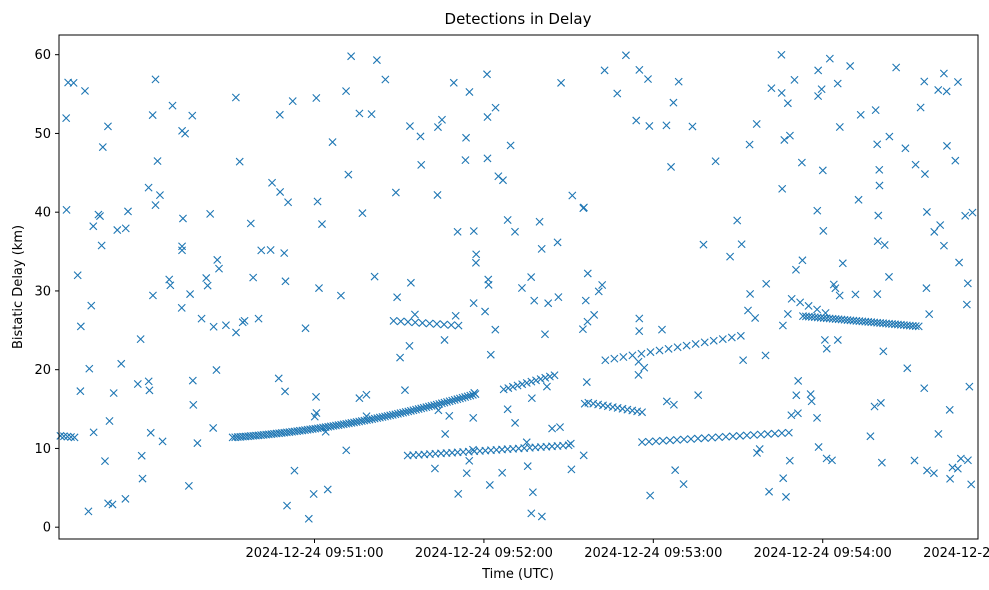  I want to click on y-tick-label: 0, so click(47, 528).